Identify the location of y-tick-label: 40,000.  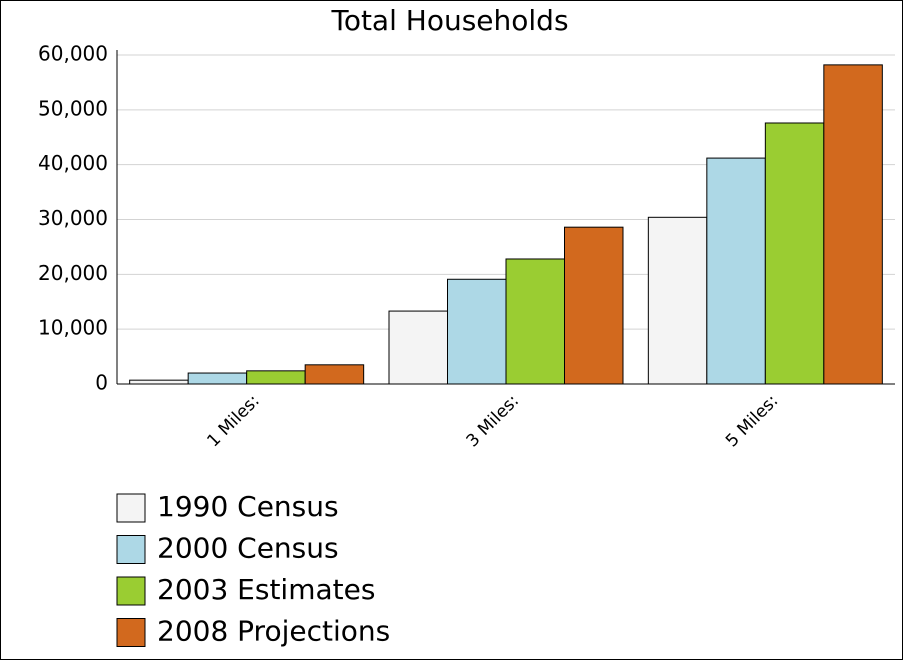
(73, 163).